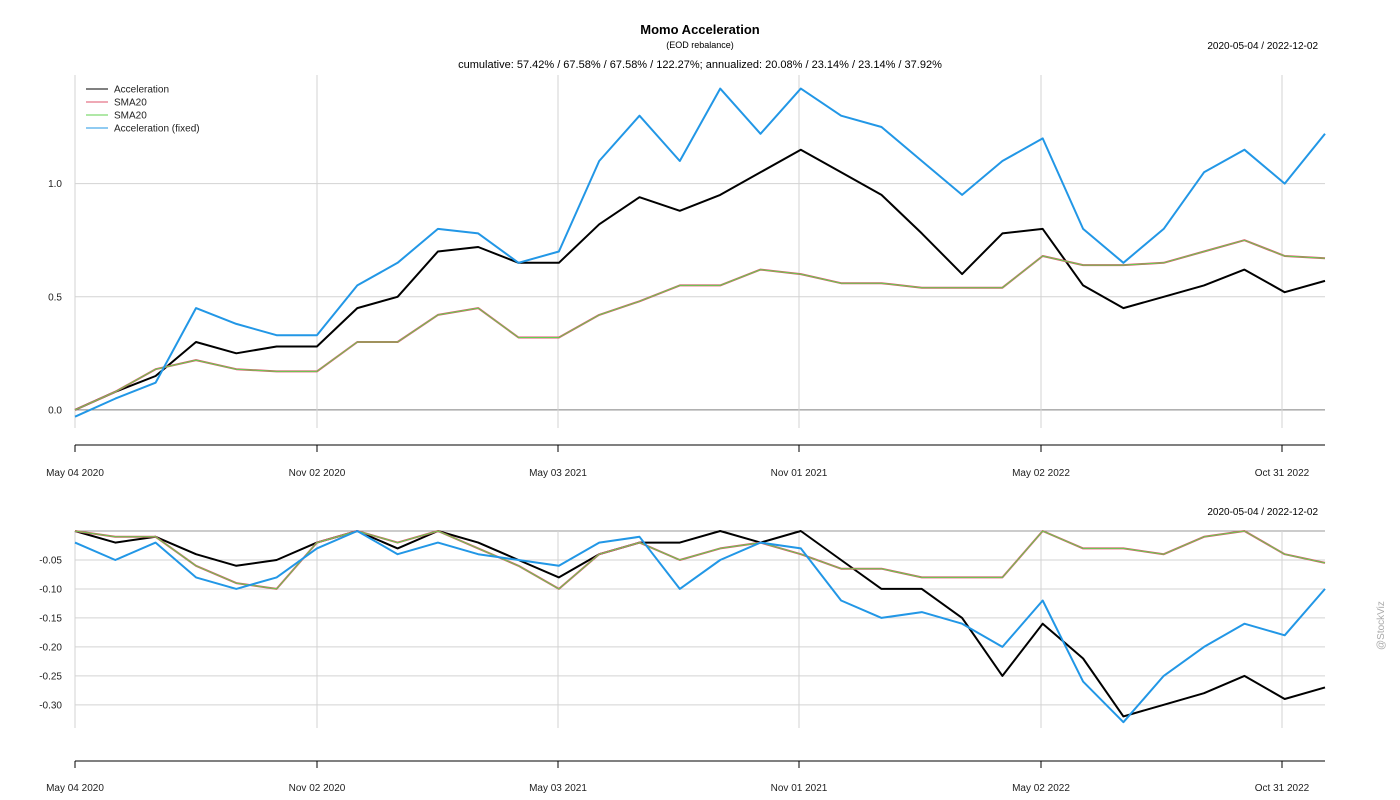 The height and width of the screenshot is (800, 1400). What do you see at coordinates (55, 410) in the screenshot?
I see `y-tick-label: 0.0` at bounding box center [55, 410].